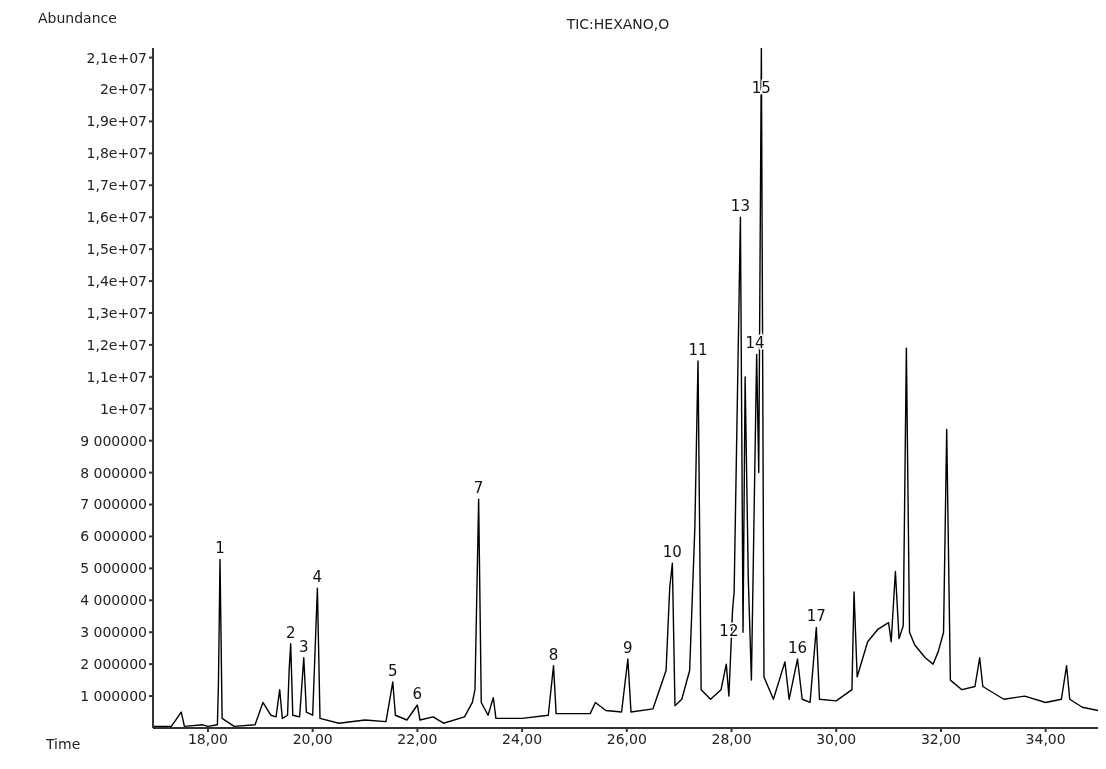  I want to click on y-tick-label: 2 000000, so click(113, 664).